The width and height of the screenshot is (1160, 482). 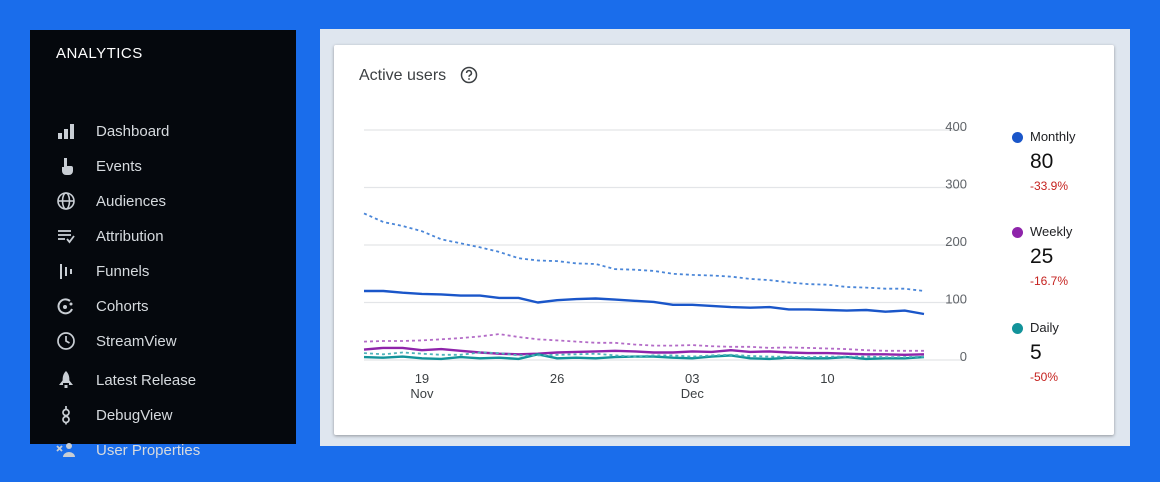 What do you see at coordinates (956, 299) in the screenshot?
I see `y-tick-label: 100` at bounding box center [956, 299].